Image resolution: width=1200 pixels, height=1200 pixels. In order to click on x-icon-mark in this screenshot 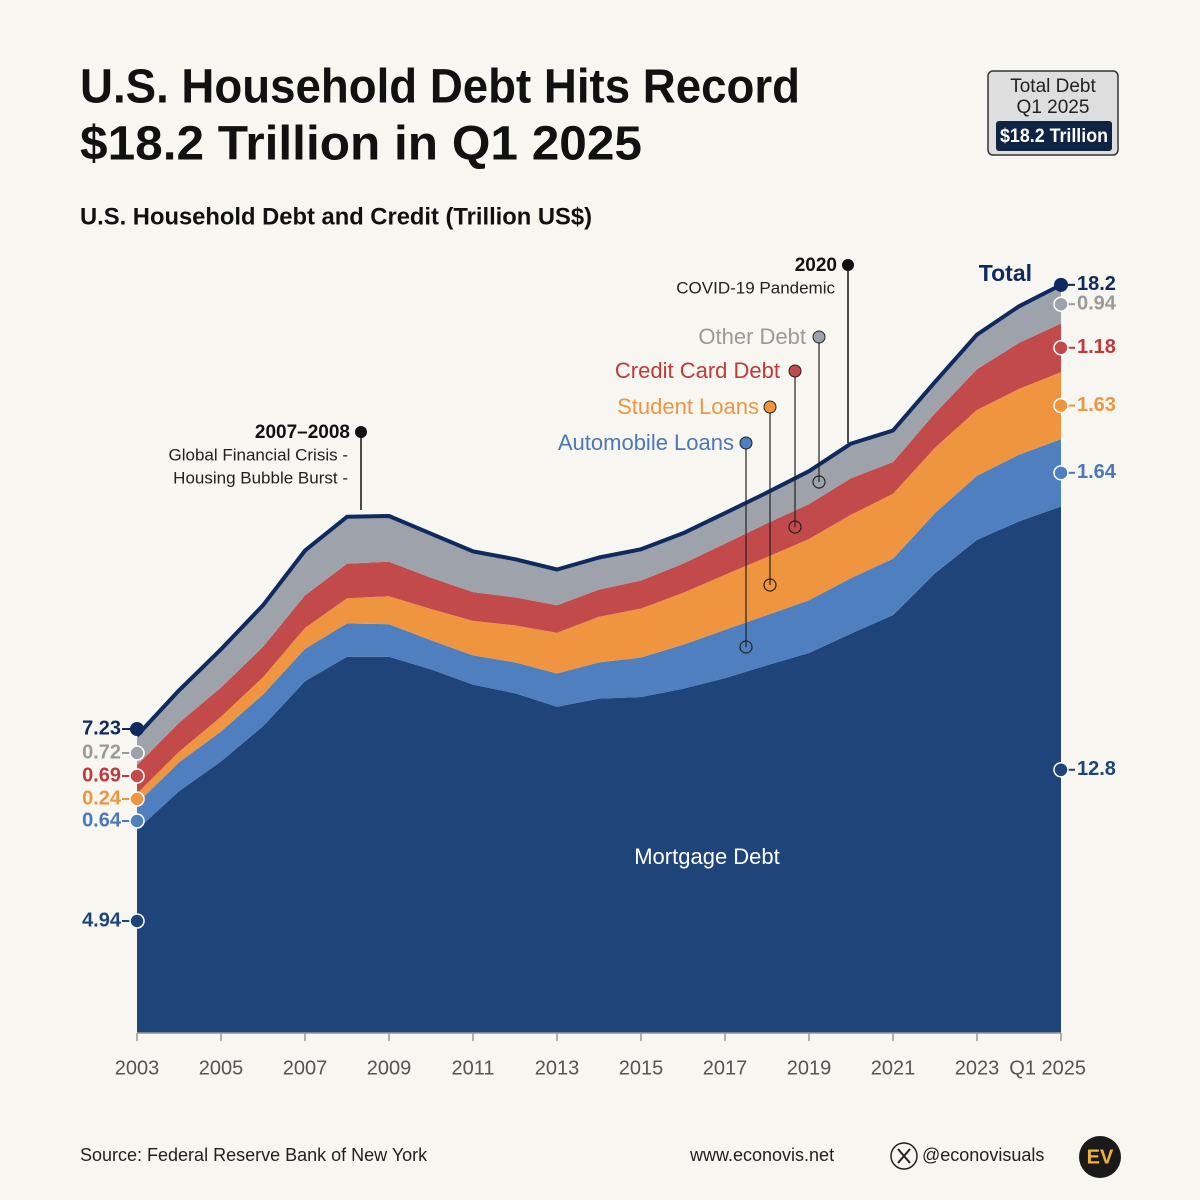, I will do `click(904, 1156)`.